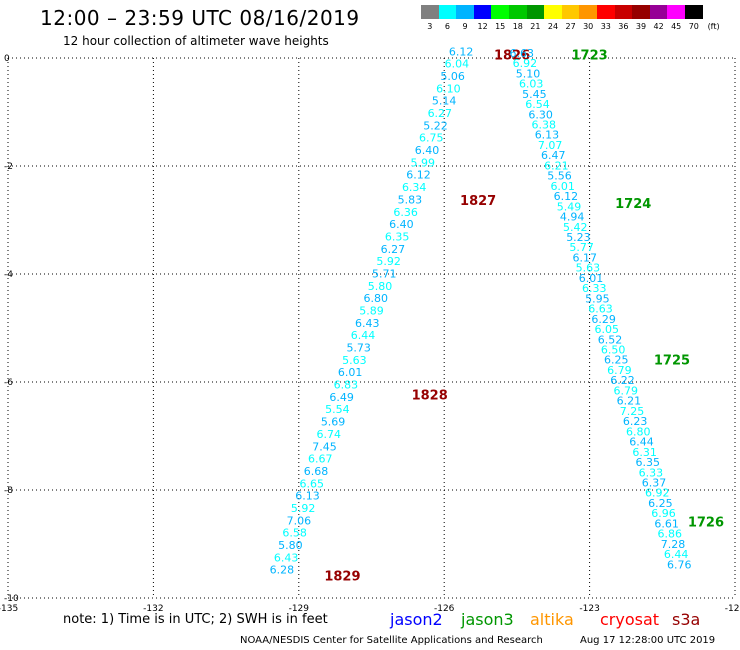  Describe the element at coordinates (299, 520) in the screenshot. I see `wave-height-label: 7.06` at that location.